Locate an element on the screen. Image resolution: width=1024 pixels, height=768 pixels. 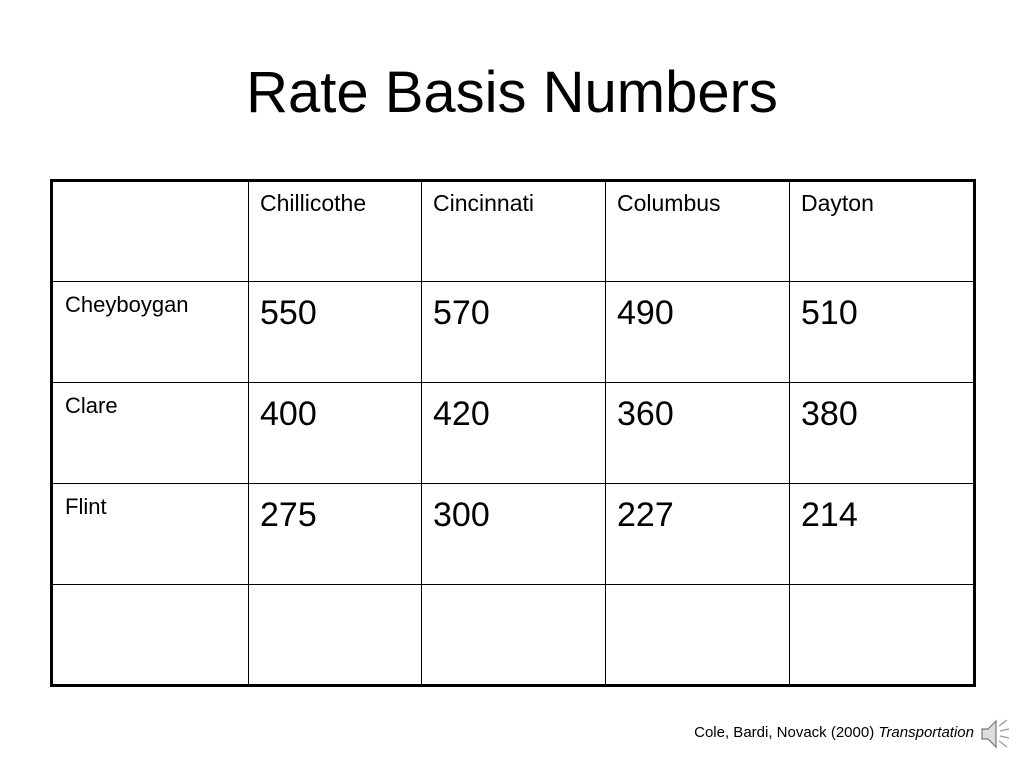
data-row: Cheyboygan 550 570 490 510 is located at coordinates (513, 332).